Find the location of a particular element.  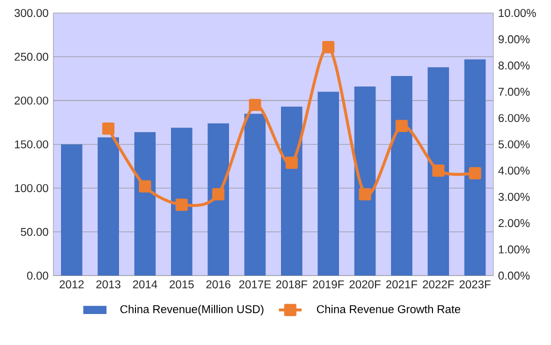

x-tick-label: 2014 is located at coordinates (145, 284).